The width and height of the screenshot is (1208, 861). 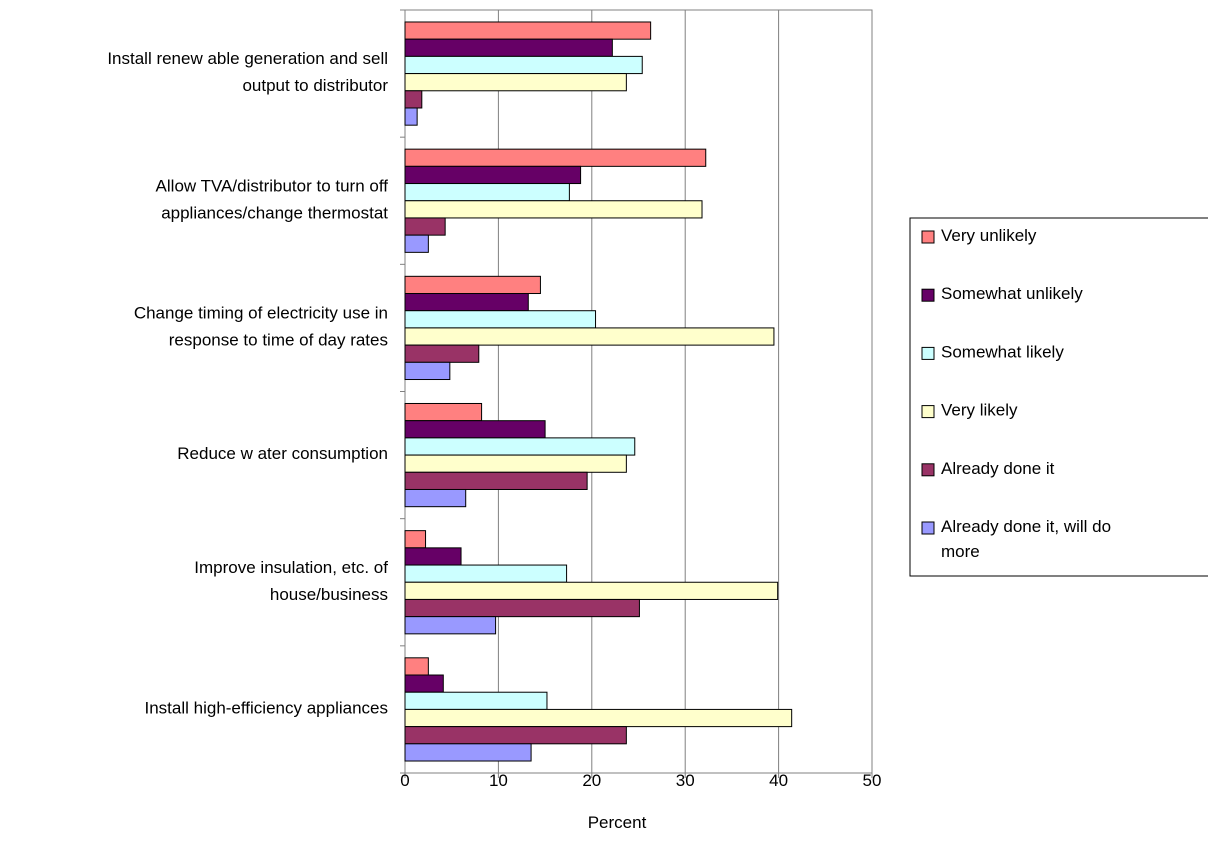 I want to click on y-tick-label: Install high-efficiency appliances, so click(x=267, y=708).